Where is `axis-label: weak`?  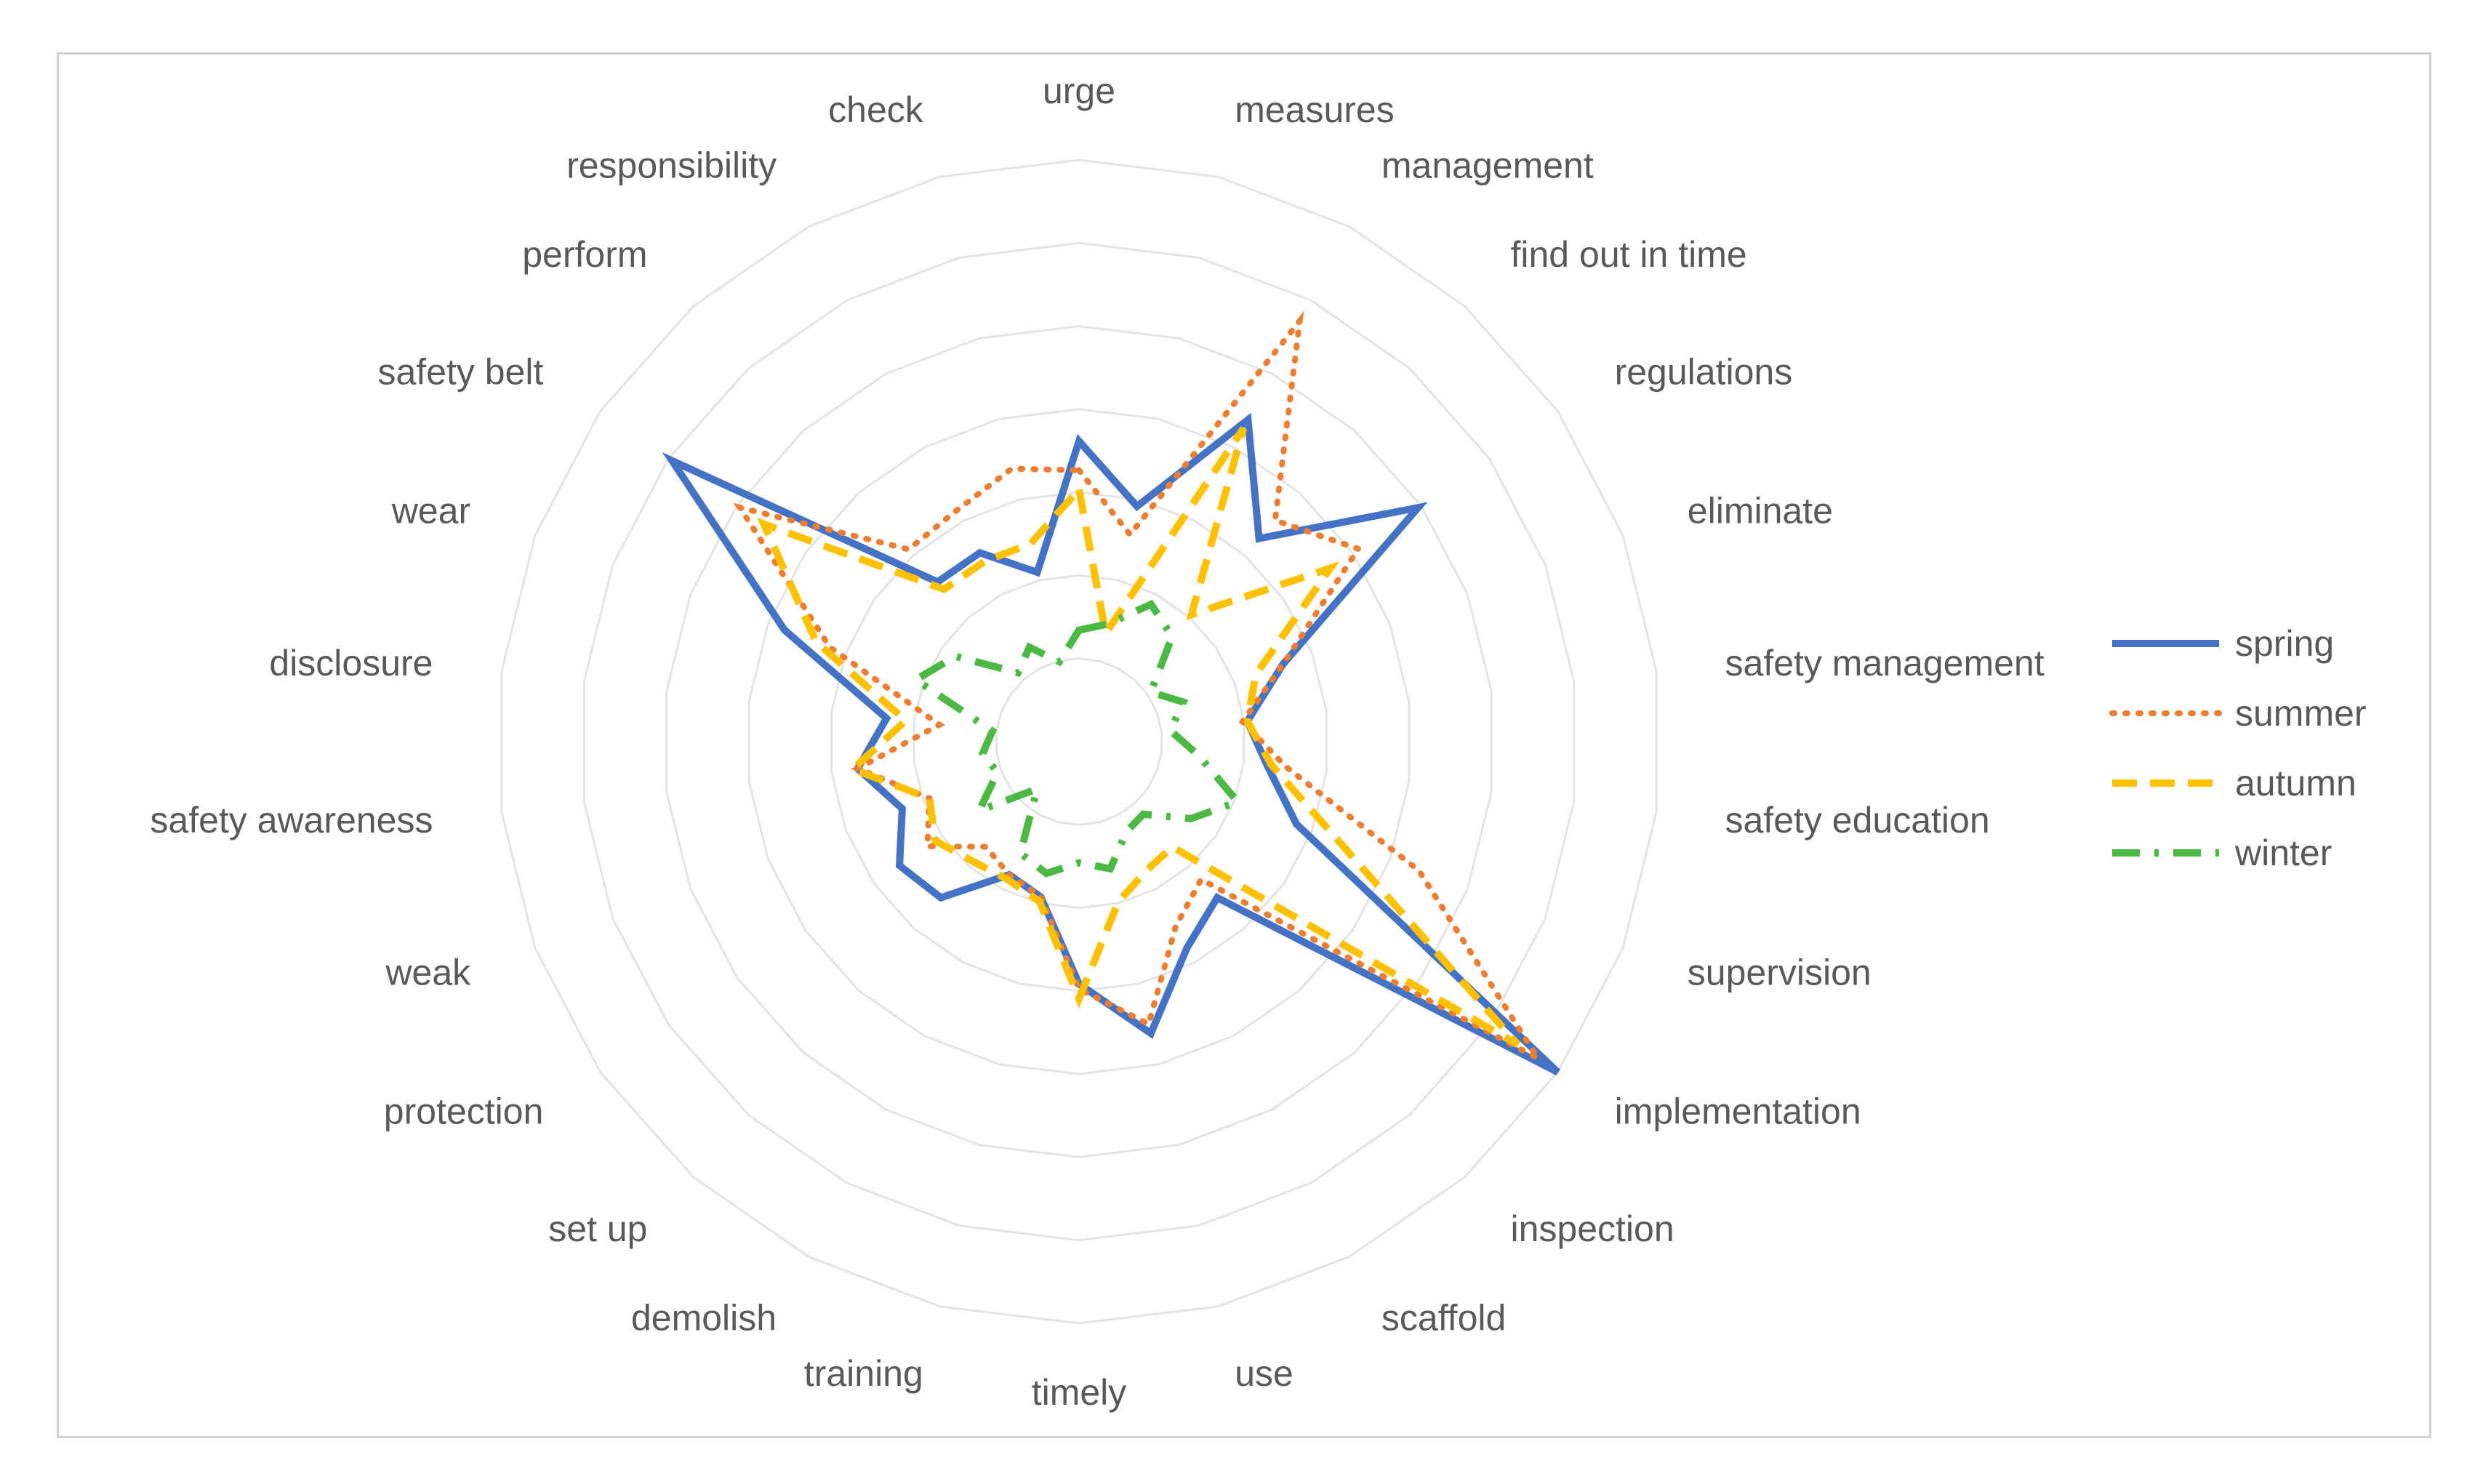 axis-label: weak is located at coordinates (428, 972).